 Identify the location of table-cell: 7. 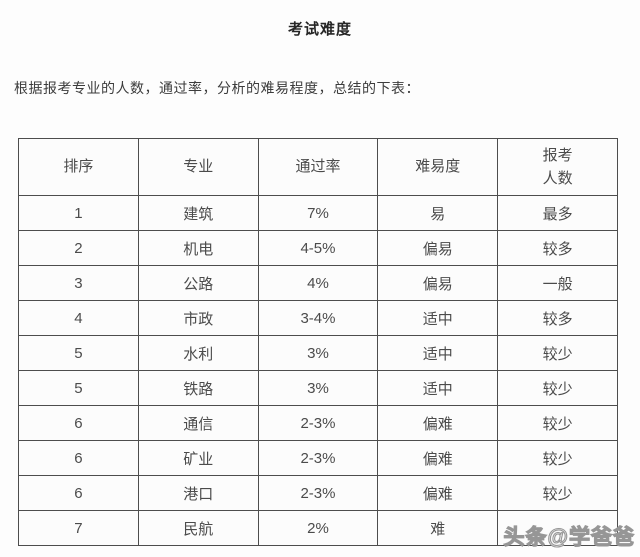
(78, 528).